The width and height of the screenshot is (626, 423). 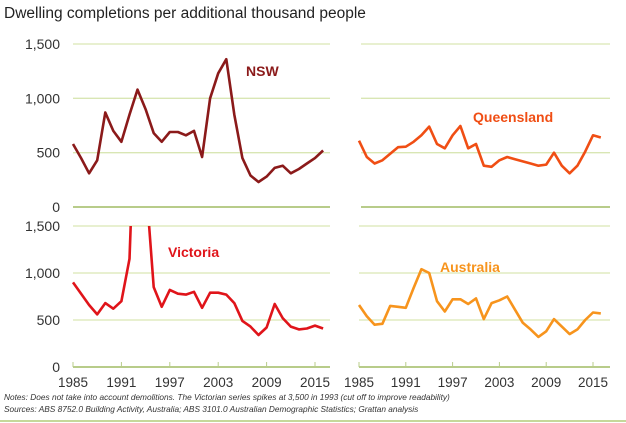 I want to click on series-line-queensland, so click(x=479, y=149).